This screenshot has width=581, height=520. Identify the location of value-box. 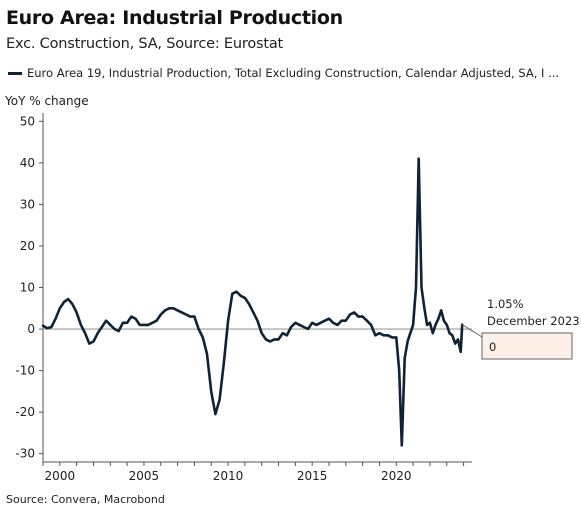
(527, 346).